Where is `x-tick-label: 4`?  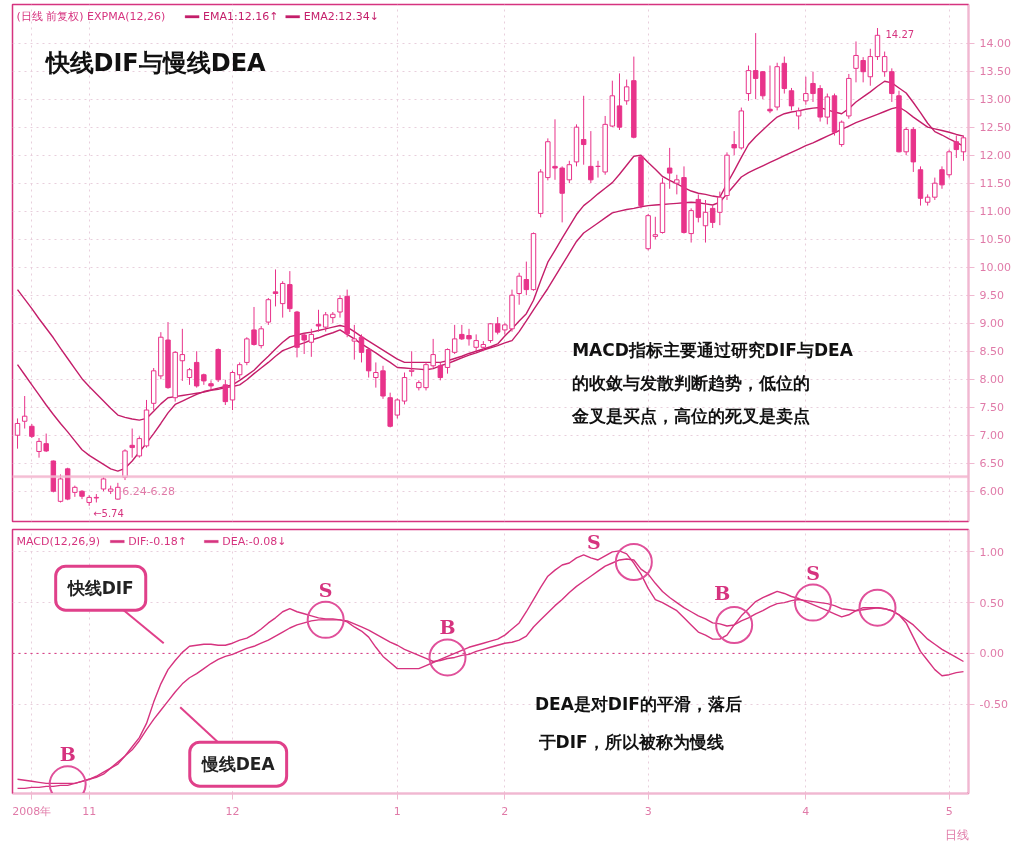 x-tick-label: 4 is located at coordinates (806, 811).